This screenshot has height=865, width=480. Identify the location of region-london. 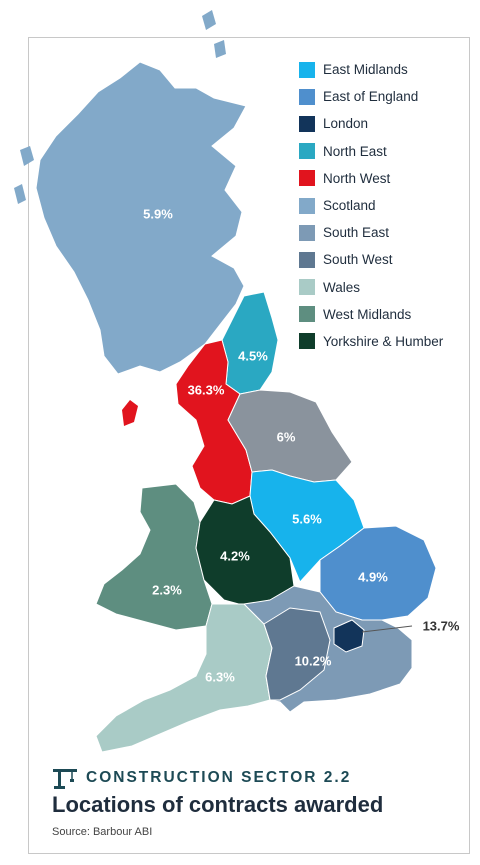
(349, 636).